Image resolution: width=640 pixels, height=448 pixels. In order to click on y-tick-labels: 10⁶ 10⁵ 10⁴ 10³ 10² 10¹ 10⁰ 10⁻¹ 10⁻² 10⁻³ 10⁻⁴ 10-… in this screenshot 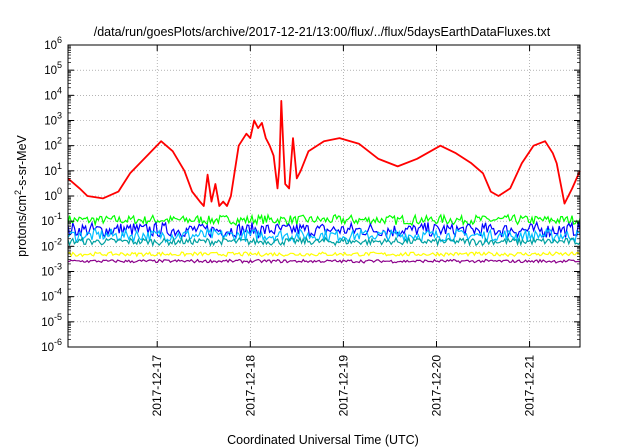, I will do `click(51, 194)`.